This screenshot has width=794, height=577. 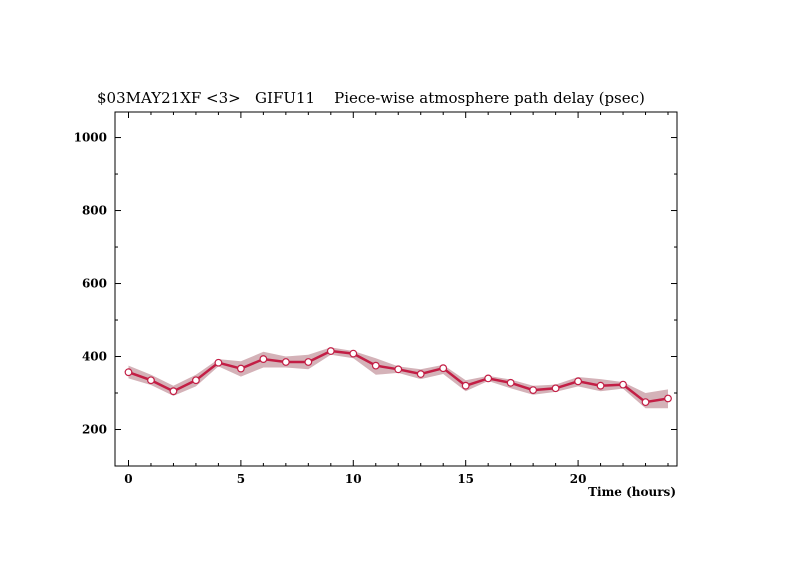 I want to click on series-line-layer, so click(x=398, y=376).